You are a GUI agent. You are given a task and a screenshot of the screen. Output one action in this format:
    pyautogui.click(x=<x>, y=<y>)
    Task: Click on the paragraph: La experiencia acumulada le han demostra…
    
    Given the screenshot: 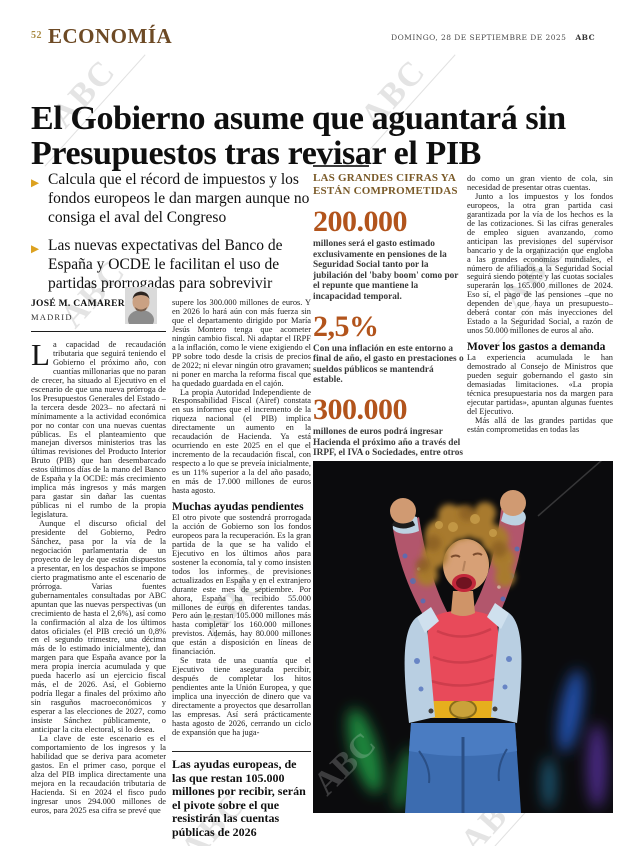 What is the action you would take?
    pyautogui.click(x=540, y=384)
    